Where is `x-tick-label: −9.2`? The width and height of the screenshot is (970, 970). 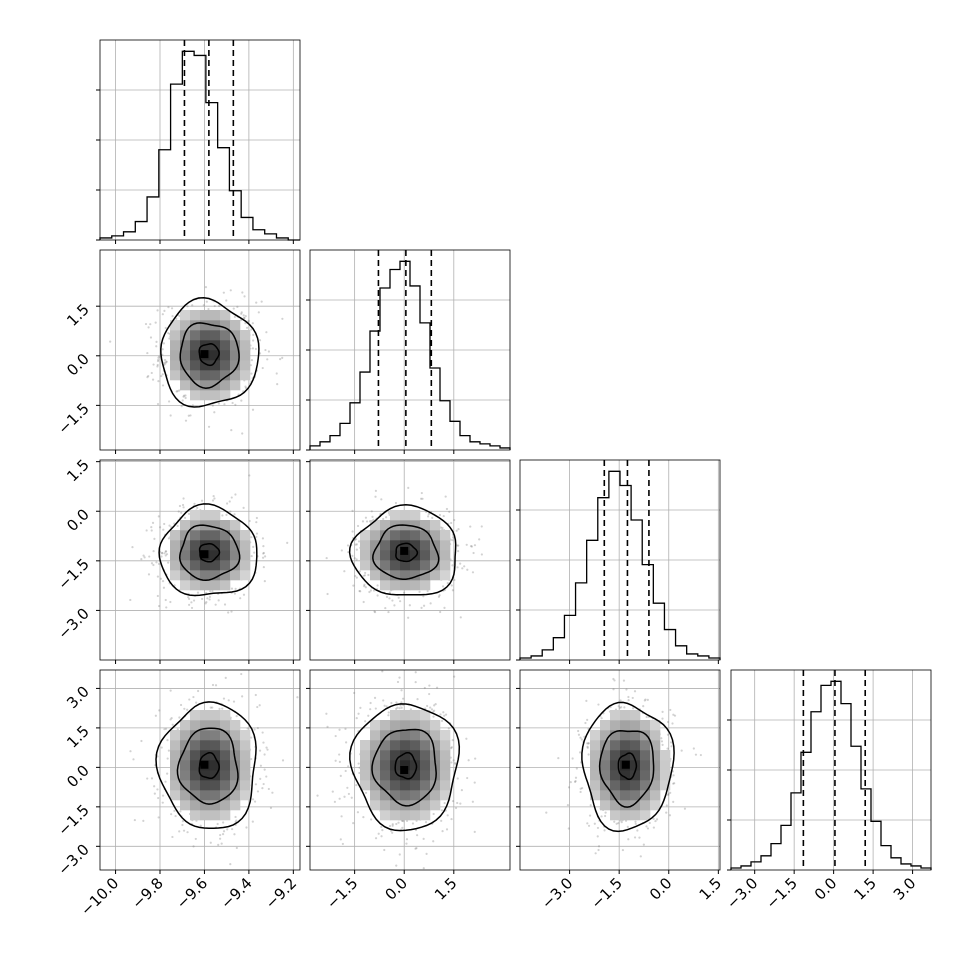 x-tick-label: −9.2 is located at coordinates (281, 893).